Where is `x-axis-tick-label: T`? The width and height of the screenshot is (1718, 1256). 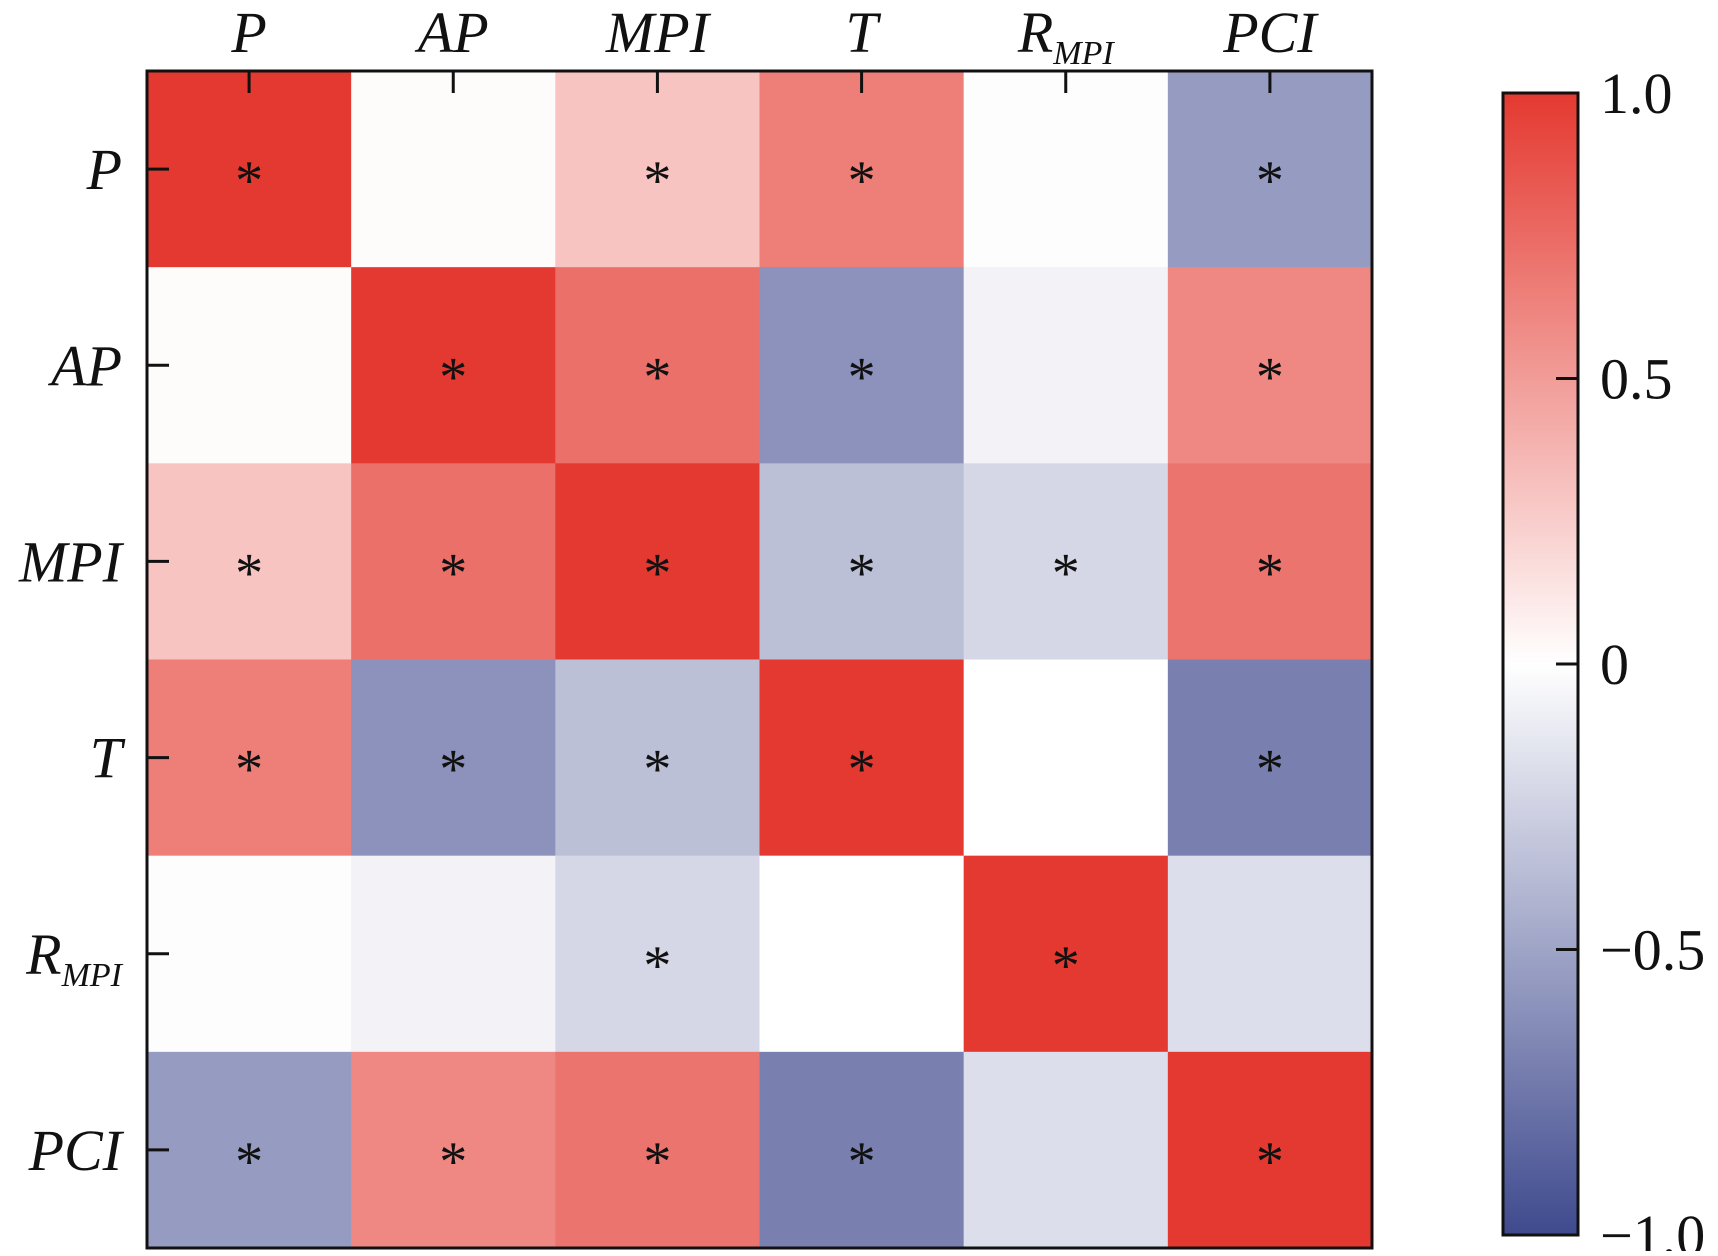
x-axis-tick-label: T is located at coordinates (863, 32).